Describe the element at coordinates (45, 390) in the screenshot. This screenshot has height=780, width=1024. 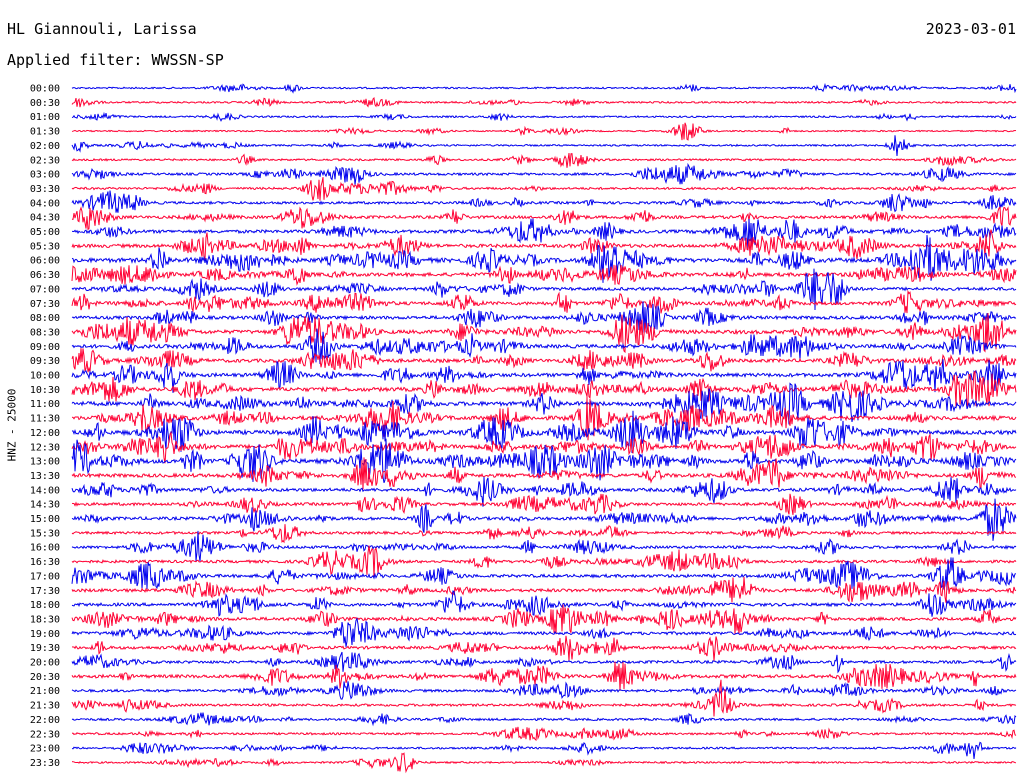
I see `time-label-1030: 10:30` at that location.